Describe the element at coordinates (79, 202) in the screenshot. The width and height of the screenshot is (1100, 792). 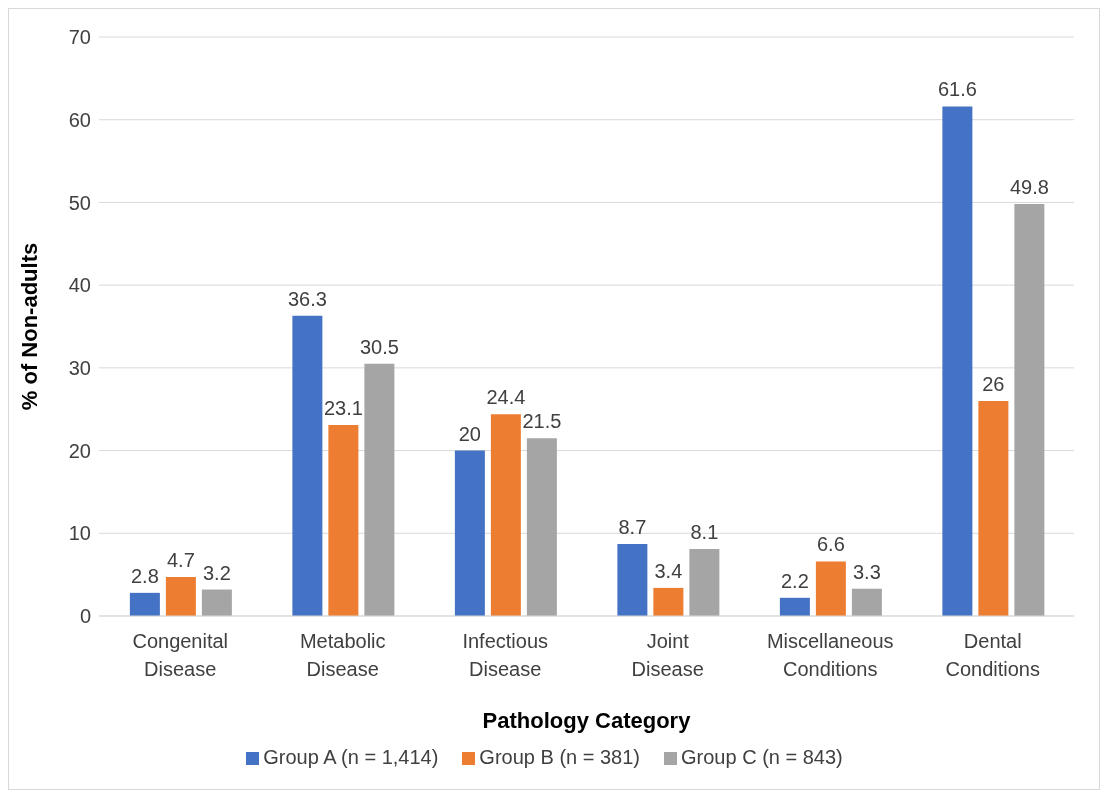
I see `y-tick-label: 50` at that location.